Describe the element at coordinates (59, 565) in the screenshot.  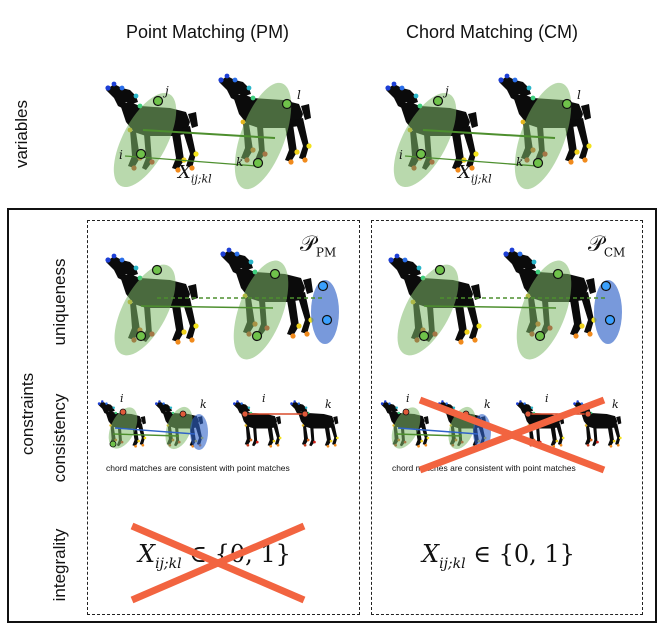
I see `integrality-row-label: integrality` at that location.